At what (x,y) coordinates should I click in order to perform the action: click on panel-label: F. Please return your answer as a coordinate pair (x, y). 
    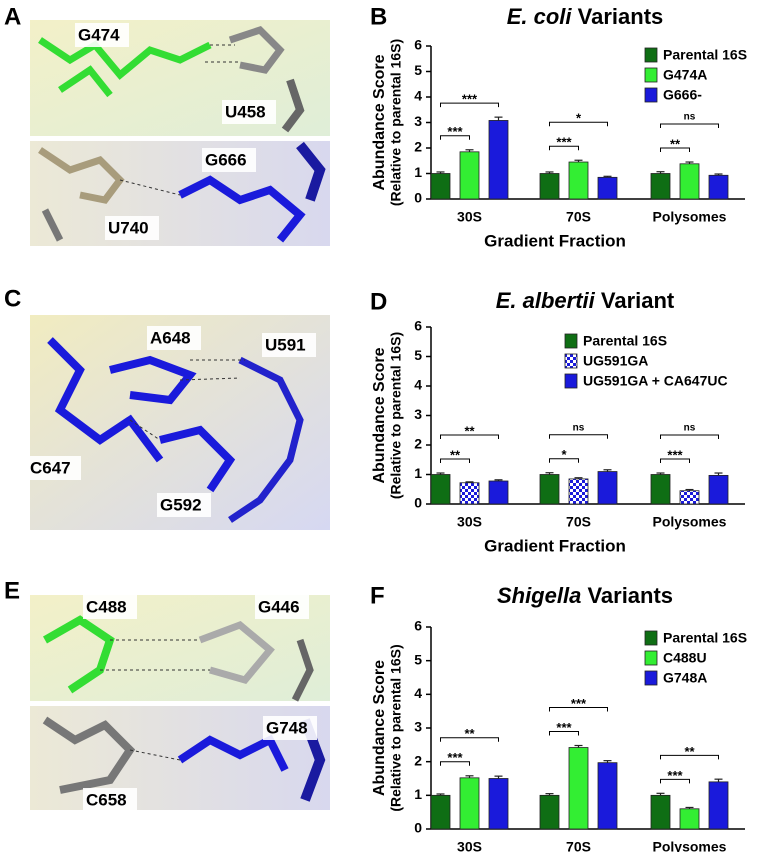
    Looking at the image, I should click on (377, 595).